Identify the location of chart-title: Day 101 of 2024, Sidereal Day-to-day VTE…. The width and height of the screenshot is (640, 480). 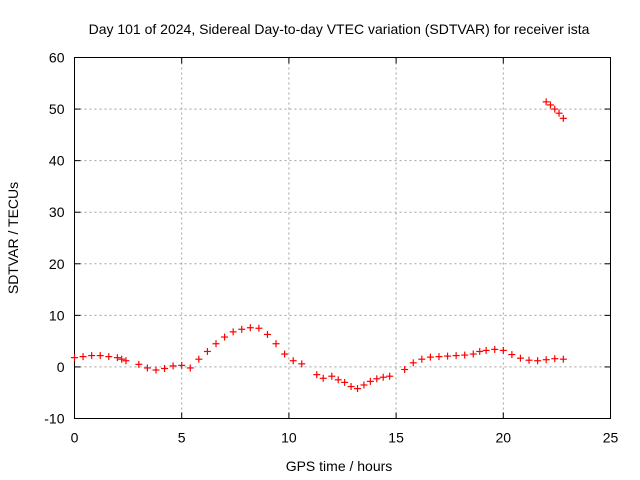
(339, 29).